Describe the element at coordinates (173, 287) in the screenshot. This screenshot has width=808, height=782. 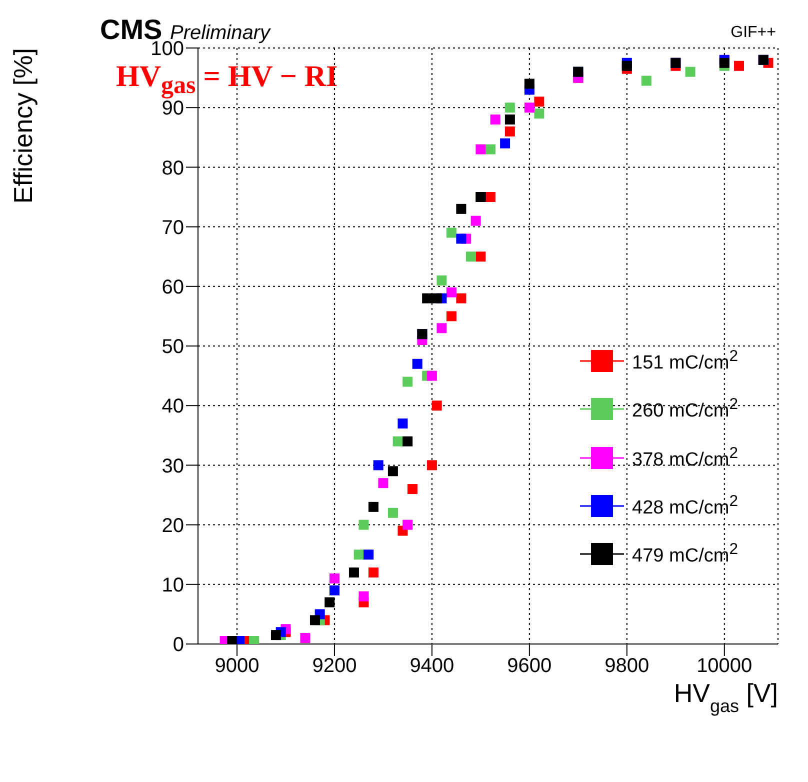
I see `y-tick-label: 60` at that location.